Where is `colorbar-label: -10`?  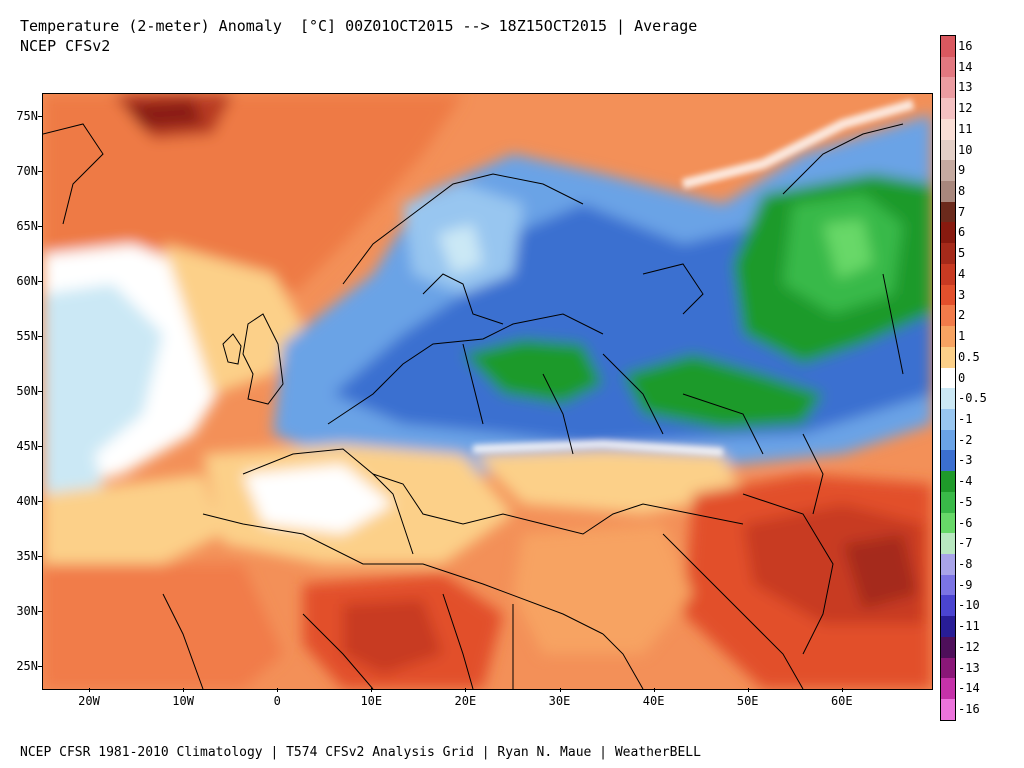 colorbar-label: -10 is located at coordinates (969, 605).